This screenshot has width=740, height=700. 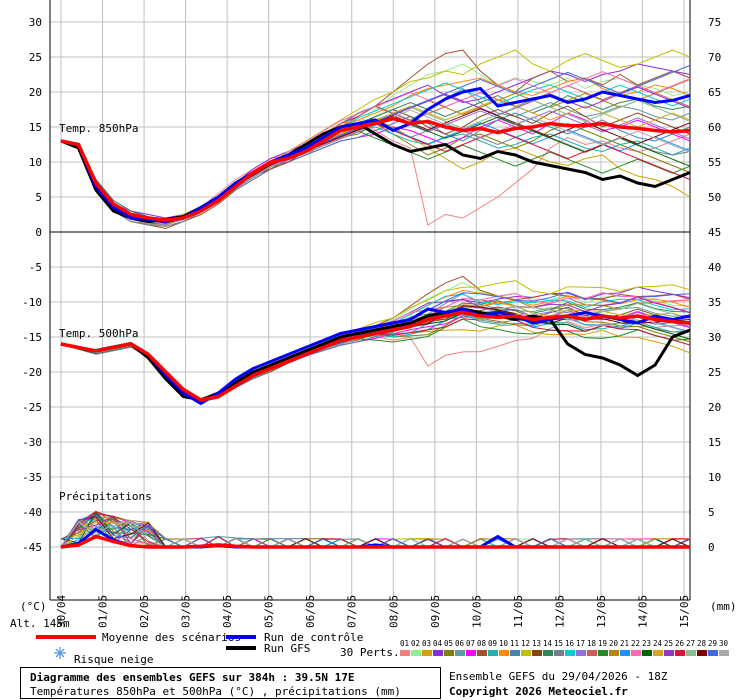 I want to click on date-tick-label: 10/05, so click(x=476, y=611).